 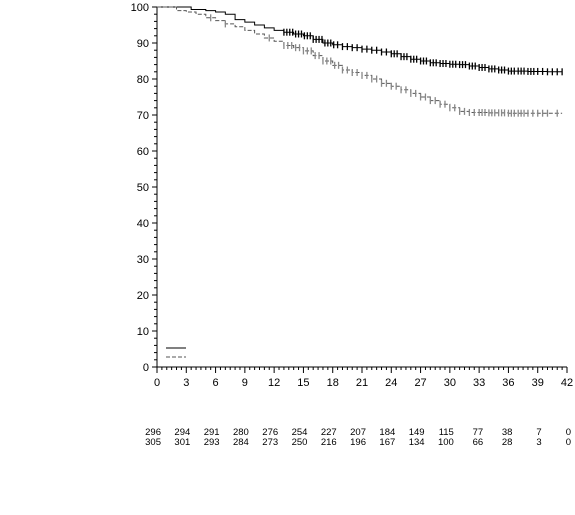 What do you see at coordinates (478, 442) in the screenshot?
I see `at-risk-row-2-value: 66` at bounding box center [478, 442].